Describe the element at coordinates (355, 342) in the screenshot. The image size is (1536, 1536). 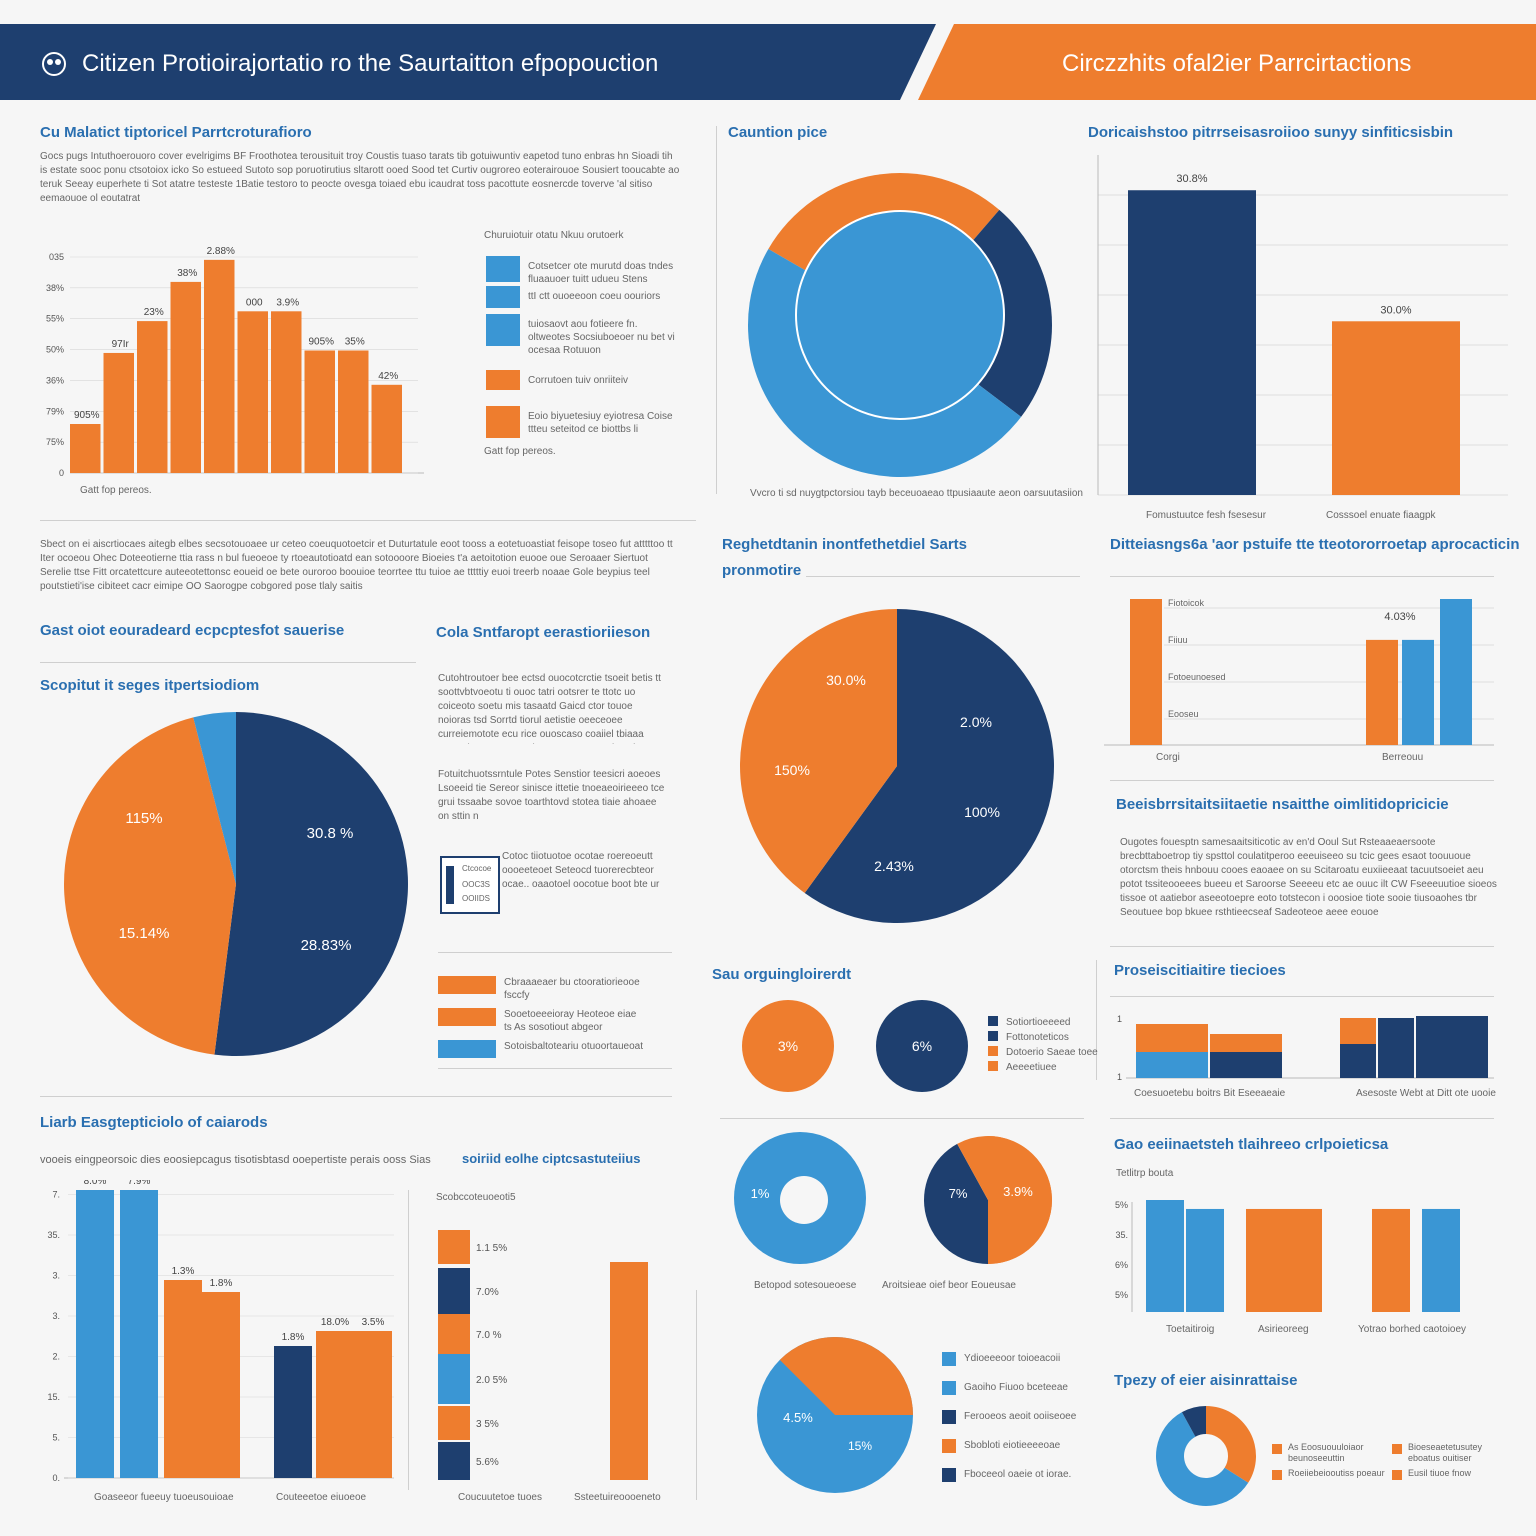
I see `data-label: 35%` at that location.